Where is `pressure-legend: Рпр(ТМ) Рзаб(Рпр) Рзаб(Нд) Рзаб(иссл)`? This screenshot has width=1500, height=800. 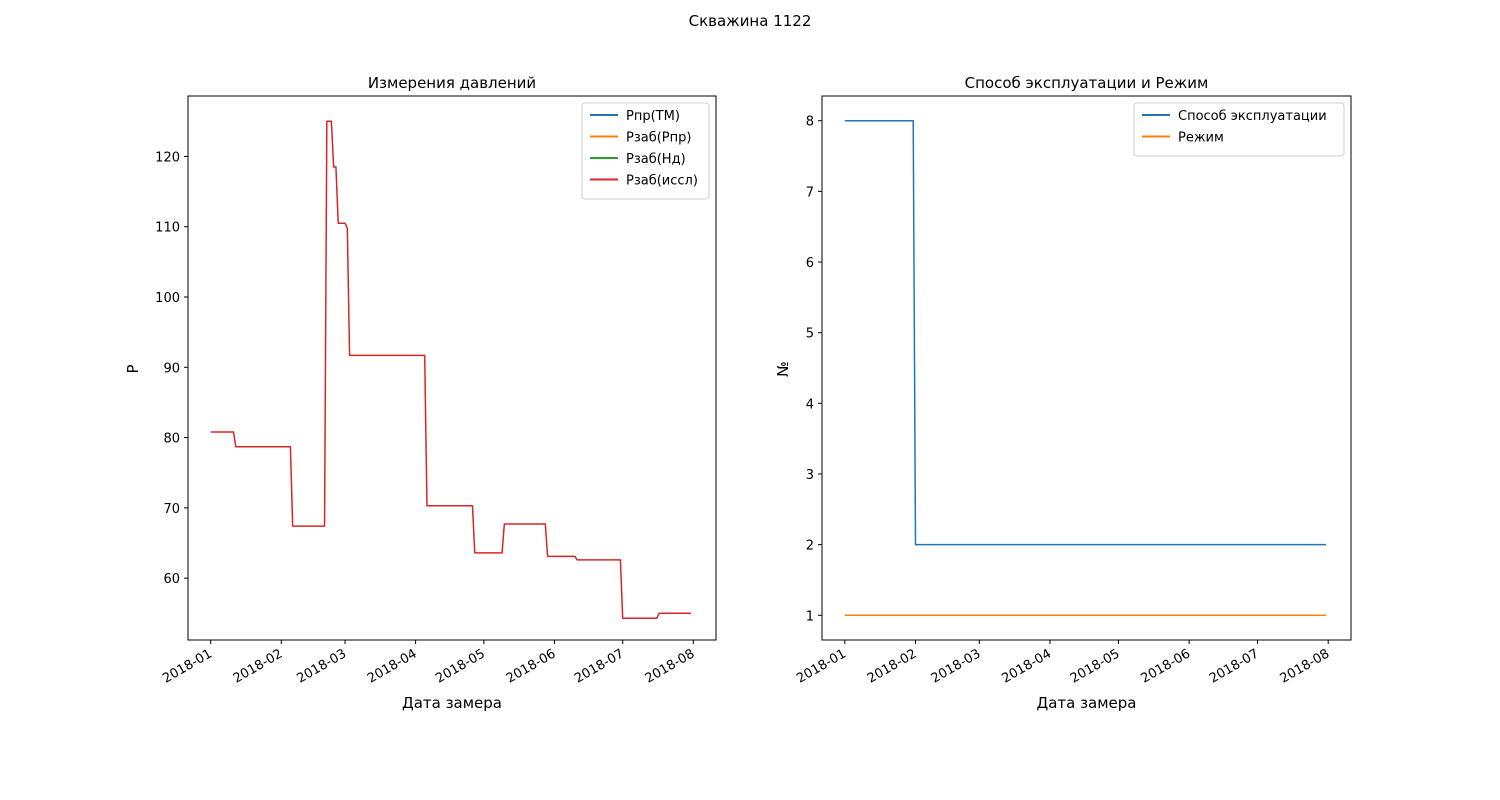 pressure-legend: Рпр(ТМ) Рзаб(Рпр) Рзаб(Нд) Рзаб(иссл) is located at coordinates (645, 151).